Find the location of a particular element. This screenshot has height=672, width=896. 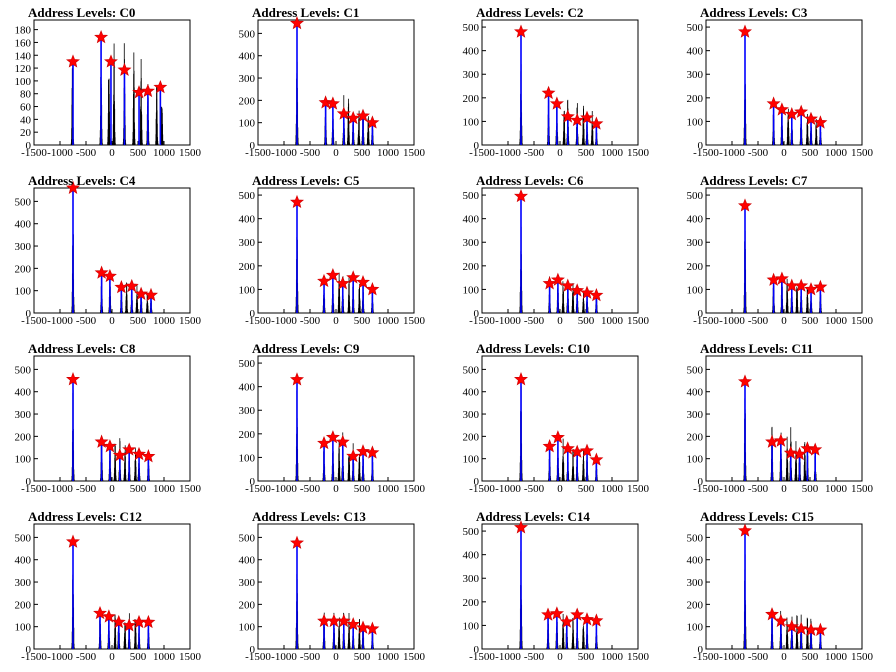

y-tick-label: 20 is located at coordinates (26, 133).